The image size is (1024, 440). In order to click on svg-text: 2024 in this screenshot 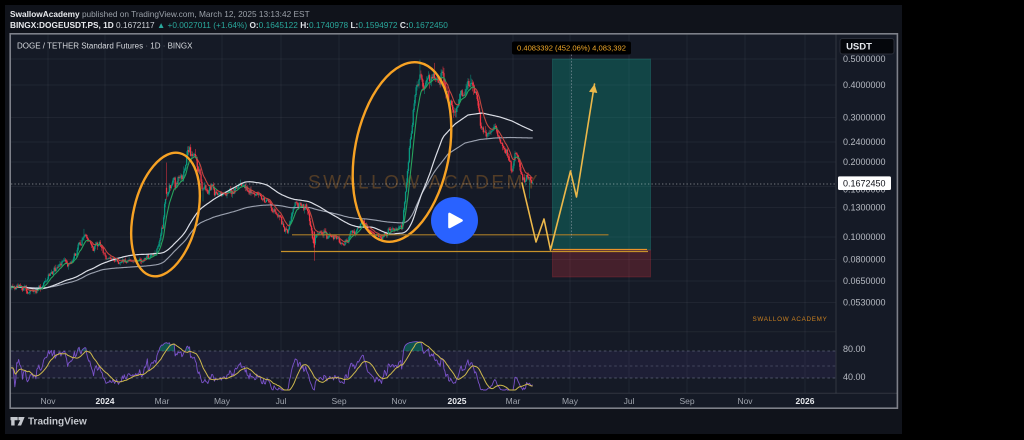, I will do `click(105, 401)`.